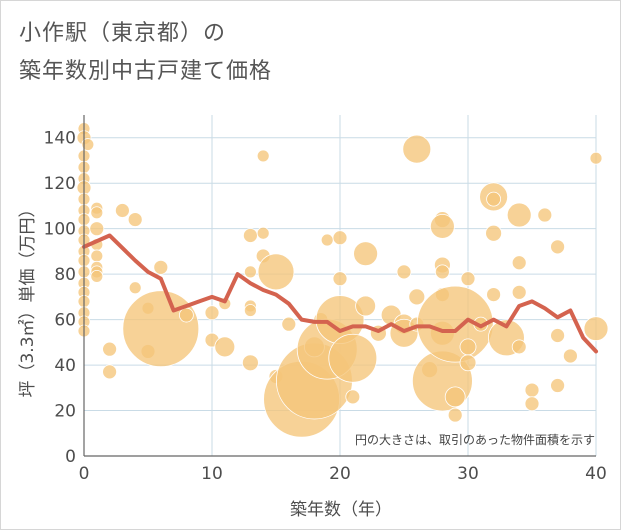 This screenshot has height=530, width=621. What do you see at coordinates (65, 275) in the screenshot?
I see `y-tick-label-4: 80` at bounding box center [65, 275].